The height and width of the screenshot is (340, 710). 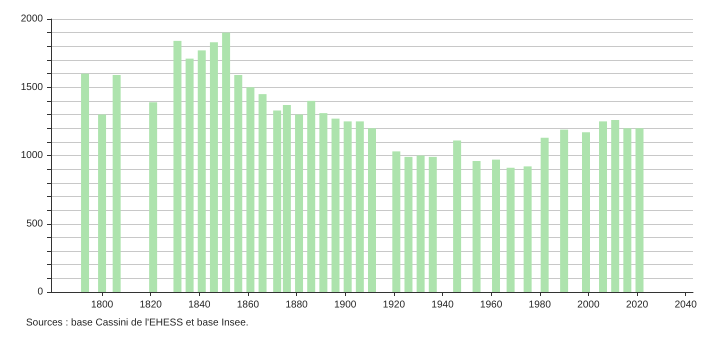 I want to click on x-tick-label: 2040, so click(x=686, y=305).